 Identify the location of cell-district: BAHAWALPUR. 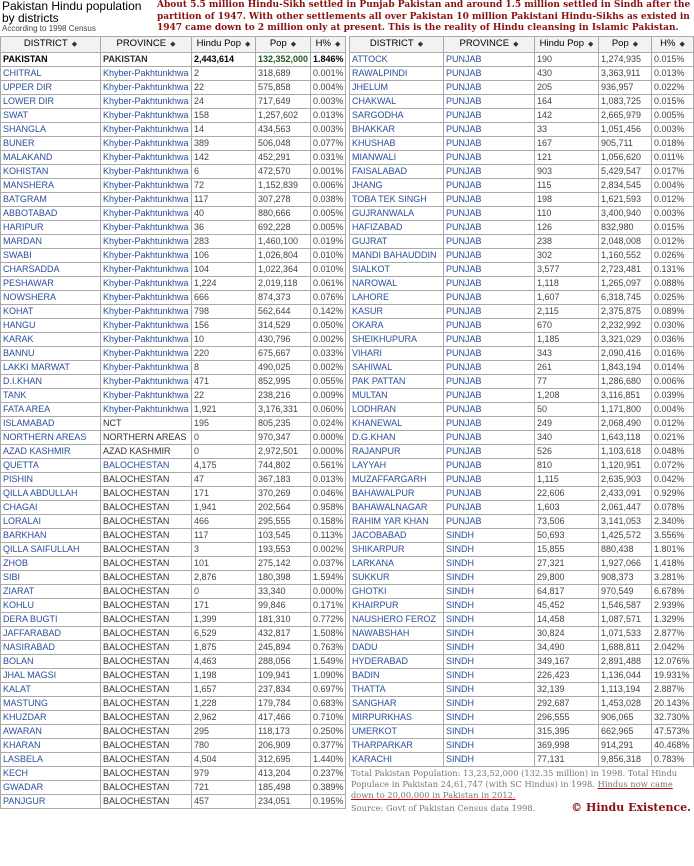
(396, 493).